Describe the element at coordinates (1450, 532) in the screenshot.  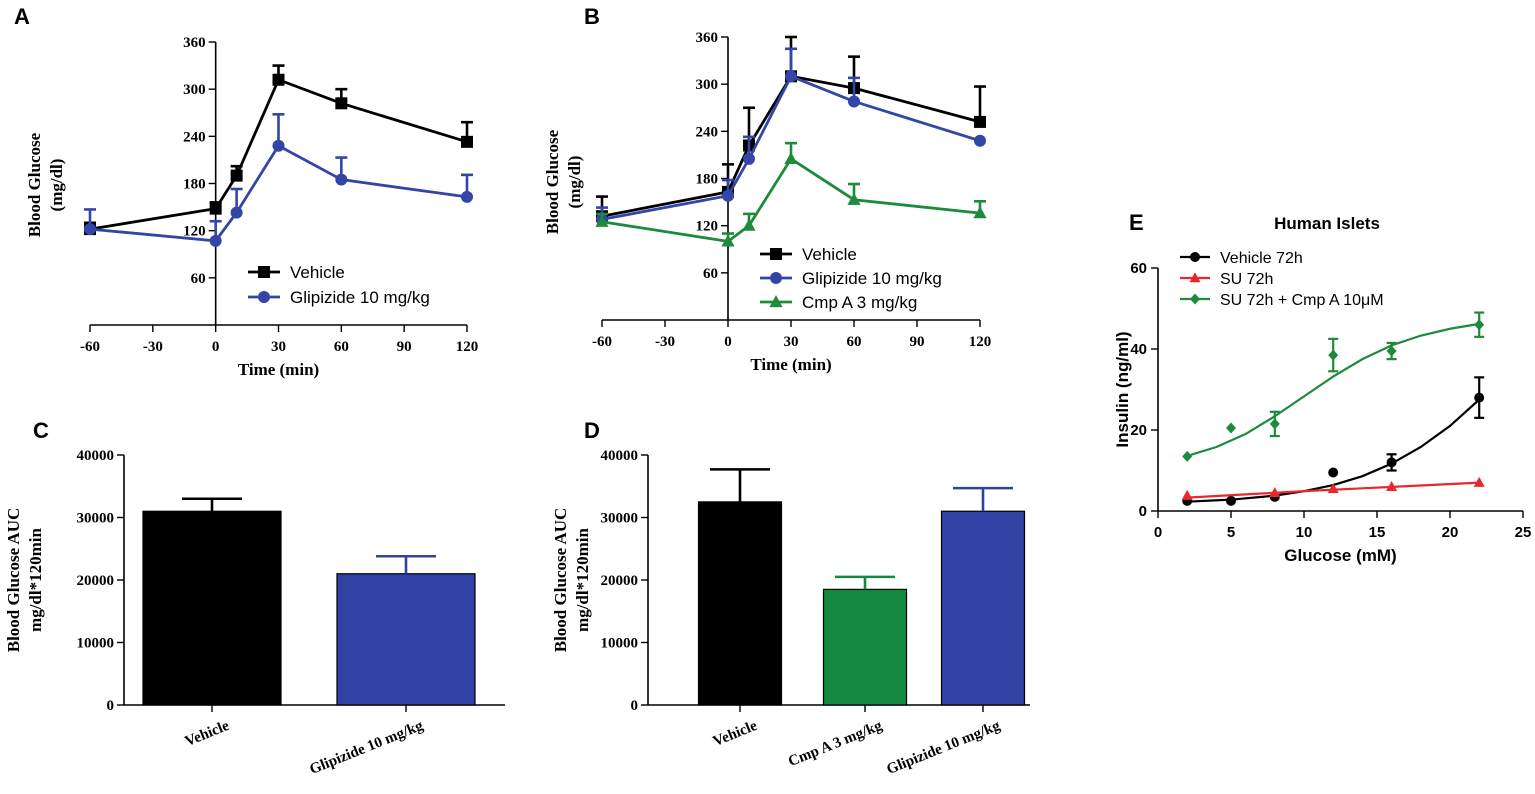
I see `x-tick-label: 20` at that location.